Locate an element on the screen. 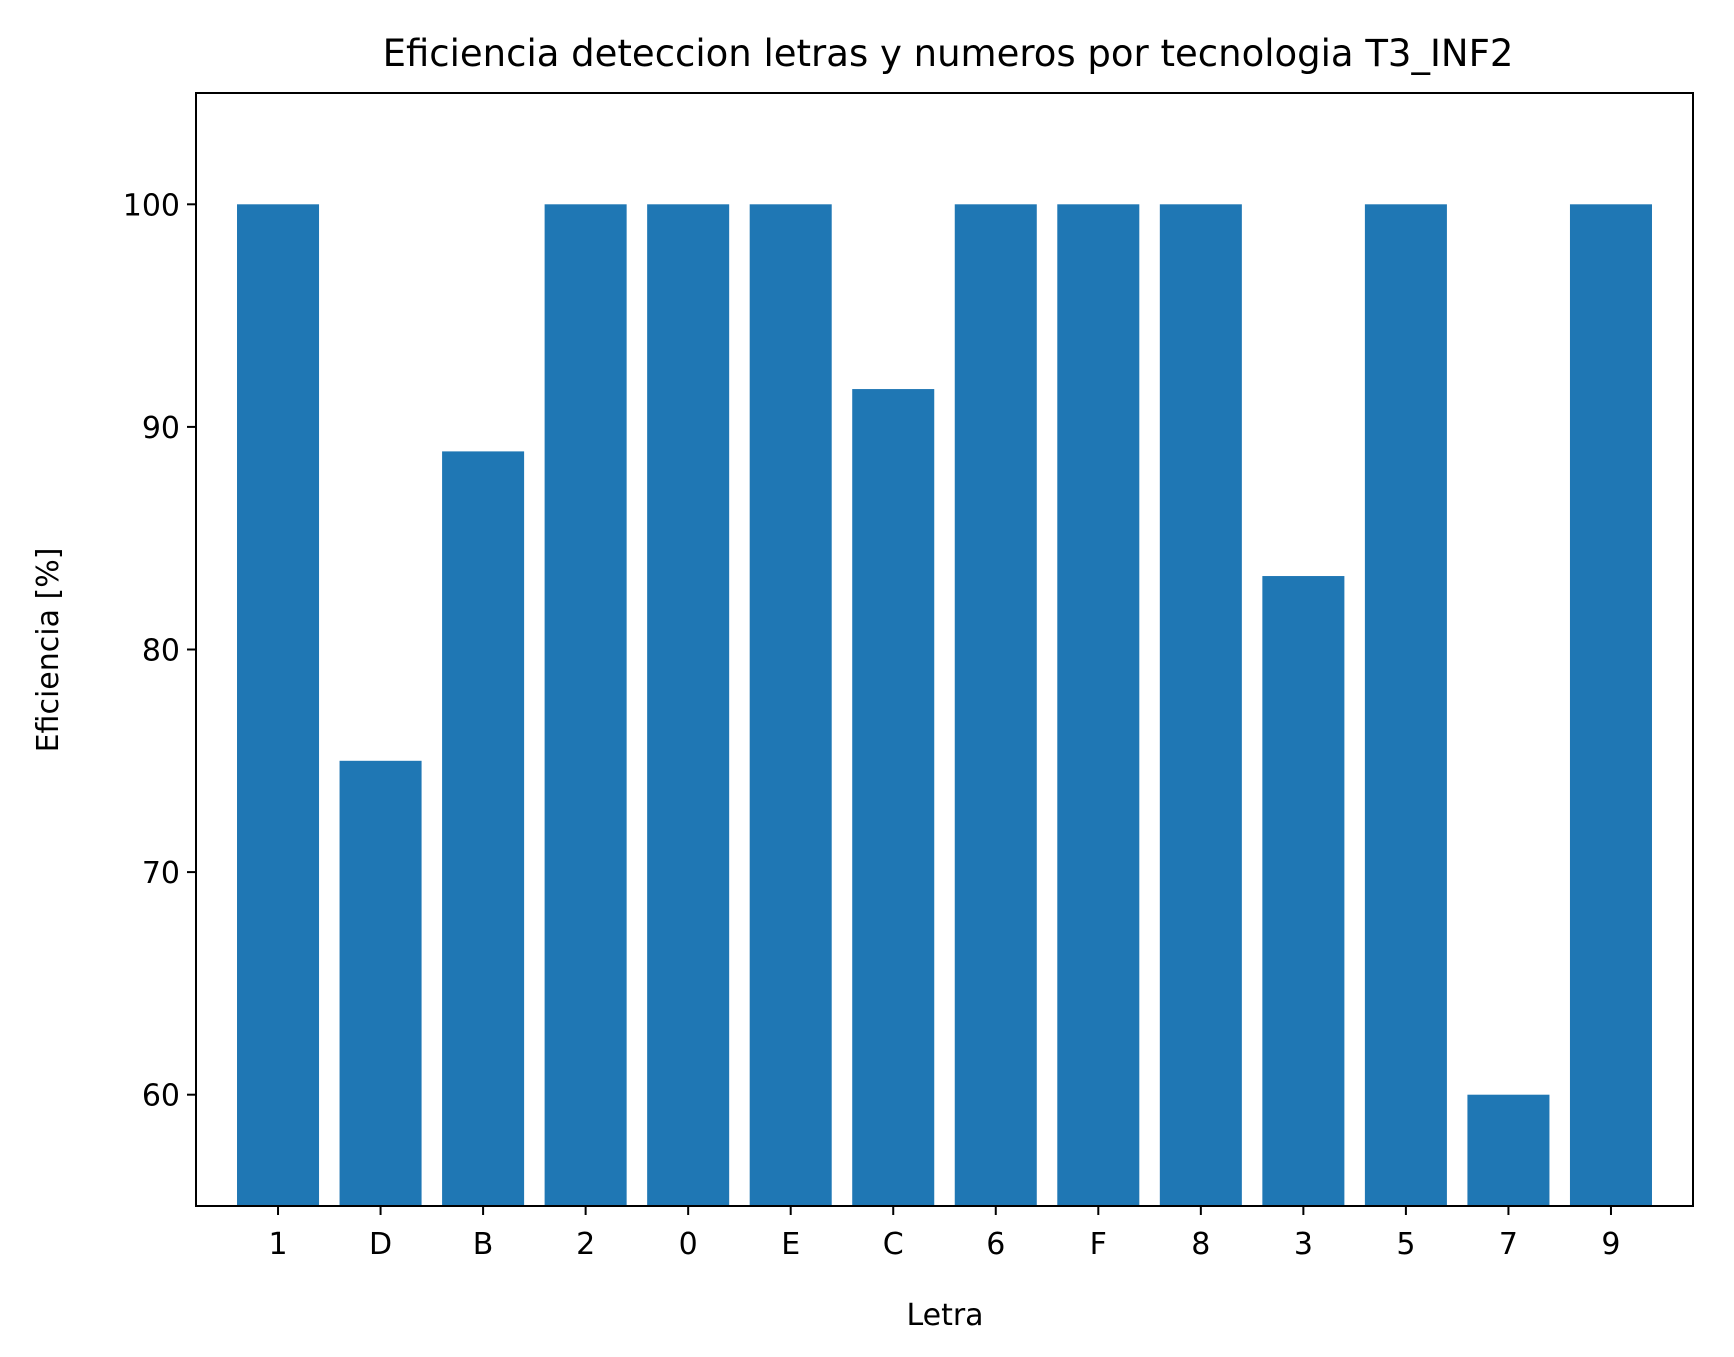 The image size is (1734, 1357). x-tick-label: F is located at coordinates (1098, 1244).